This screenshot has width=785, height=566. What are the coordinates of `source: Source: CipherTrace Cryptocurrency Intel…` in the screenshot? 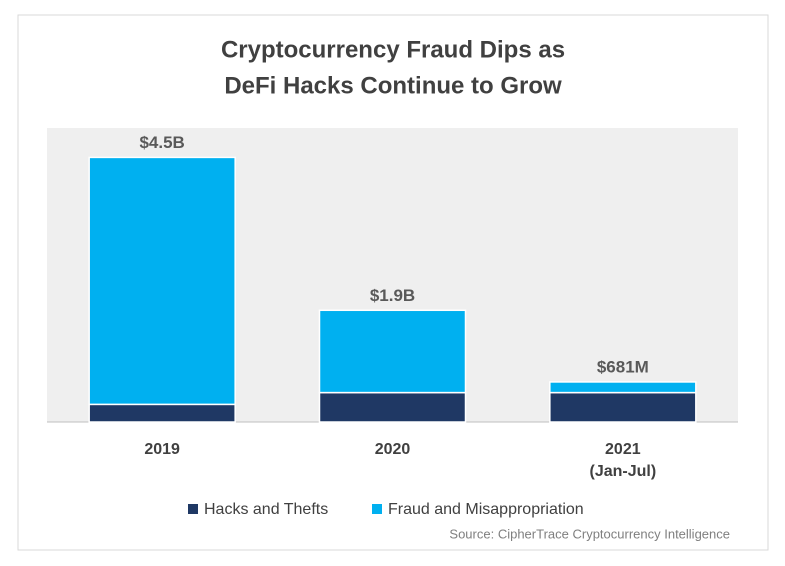 It's located at (589, 533).